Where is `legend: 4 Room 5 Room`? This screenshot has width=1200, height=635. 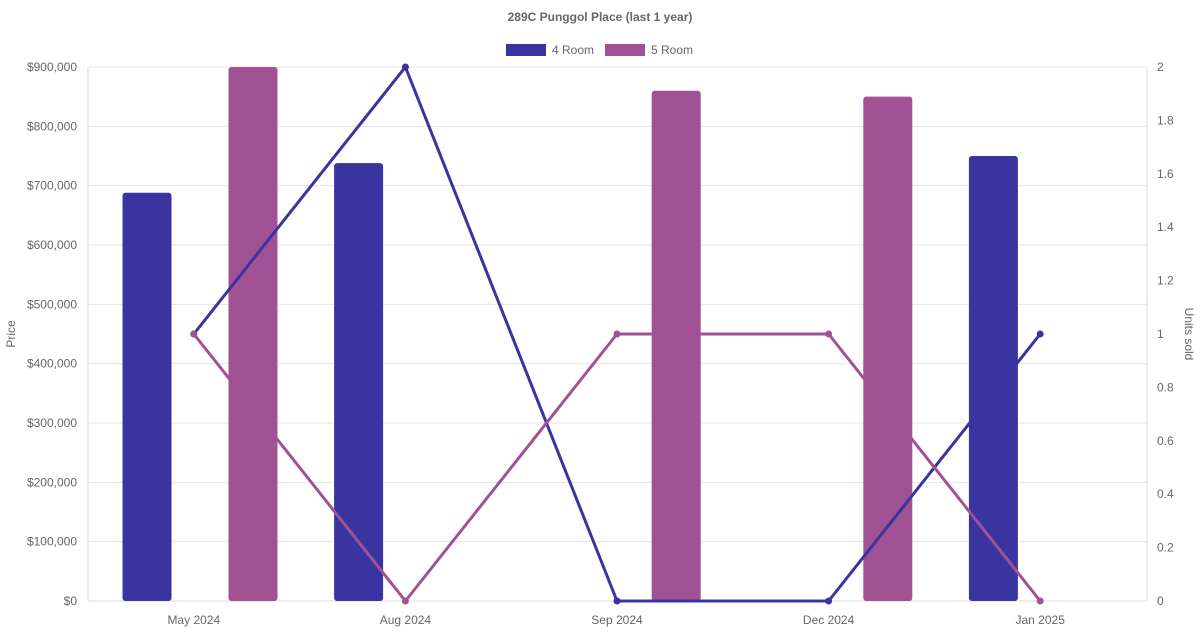
legend: 4 Room 5 Room is located at coordinates (599, 50).